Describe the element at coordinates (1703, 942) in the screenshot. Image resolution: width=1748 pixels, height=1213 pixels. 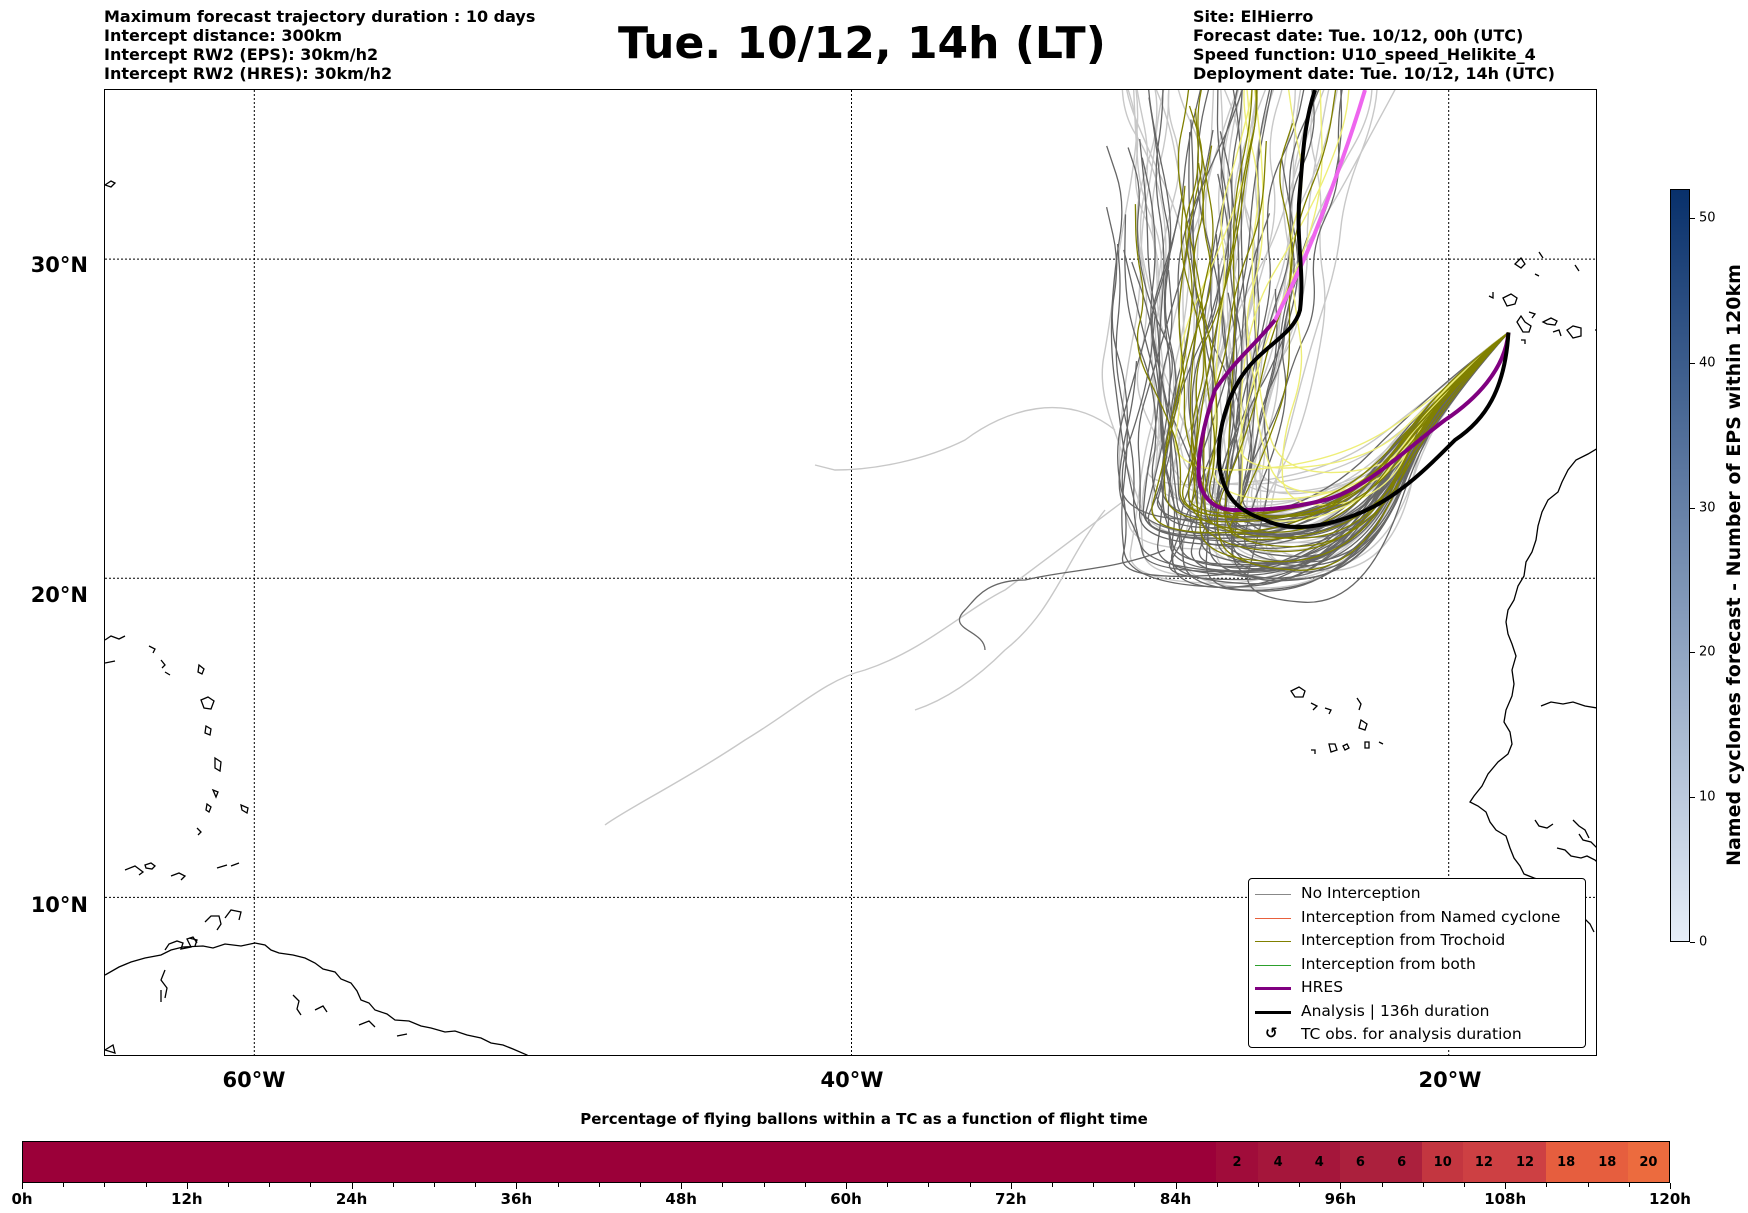
I see `colorbar-tick-label: 0` at that location.